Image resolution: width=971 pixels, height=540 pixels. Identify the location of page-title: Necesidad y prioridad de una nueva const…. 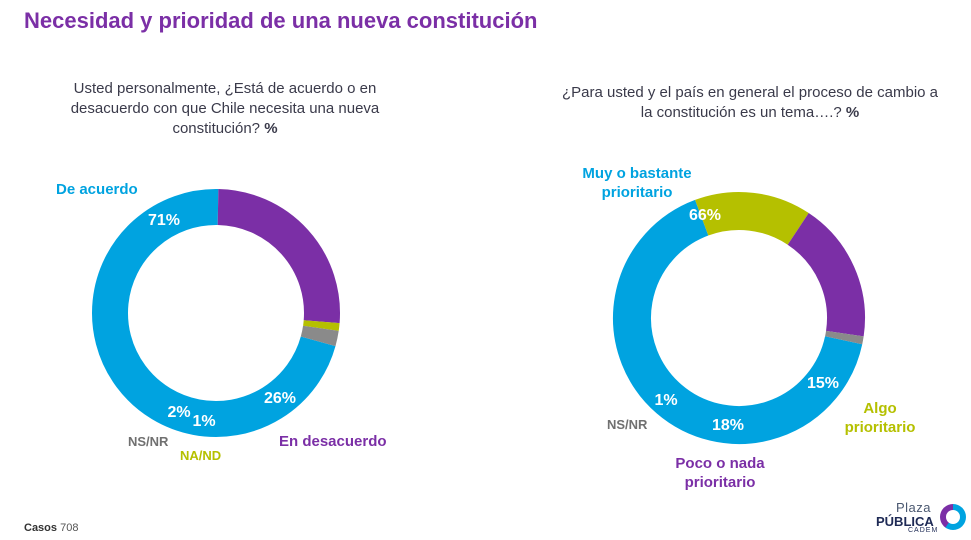
(281, 20).